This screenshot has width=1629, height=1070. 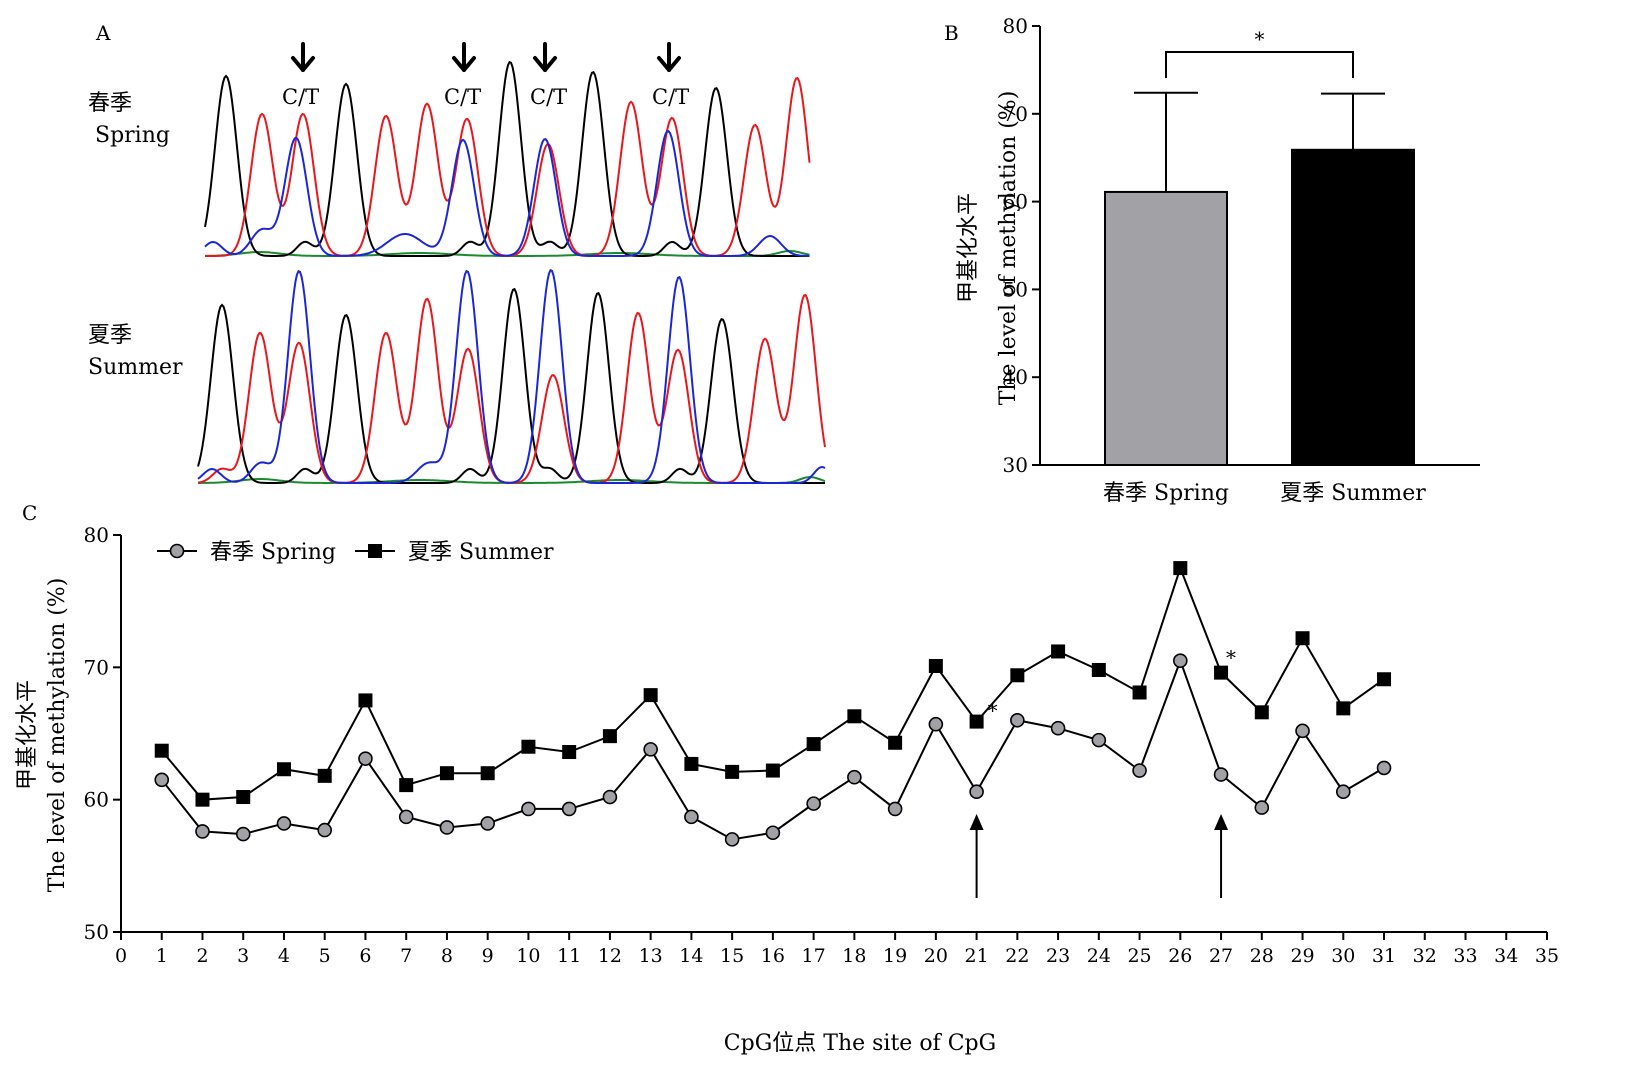 I want to click on chromatogram-summer, so click(x=511, y=376).